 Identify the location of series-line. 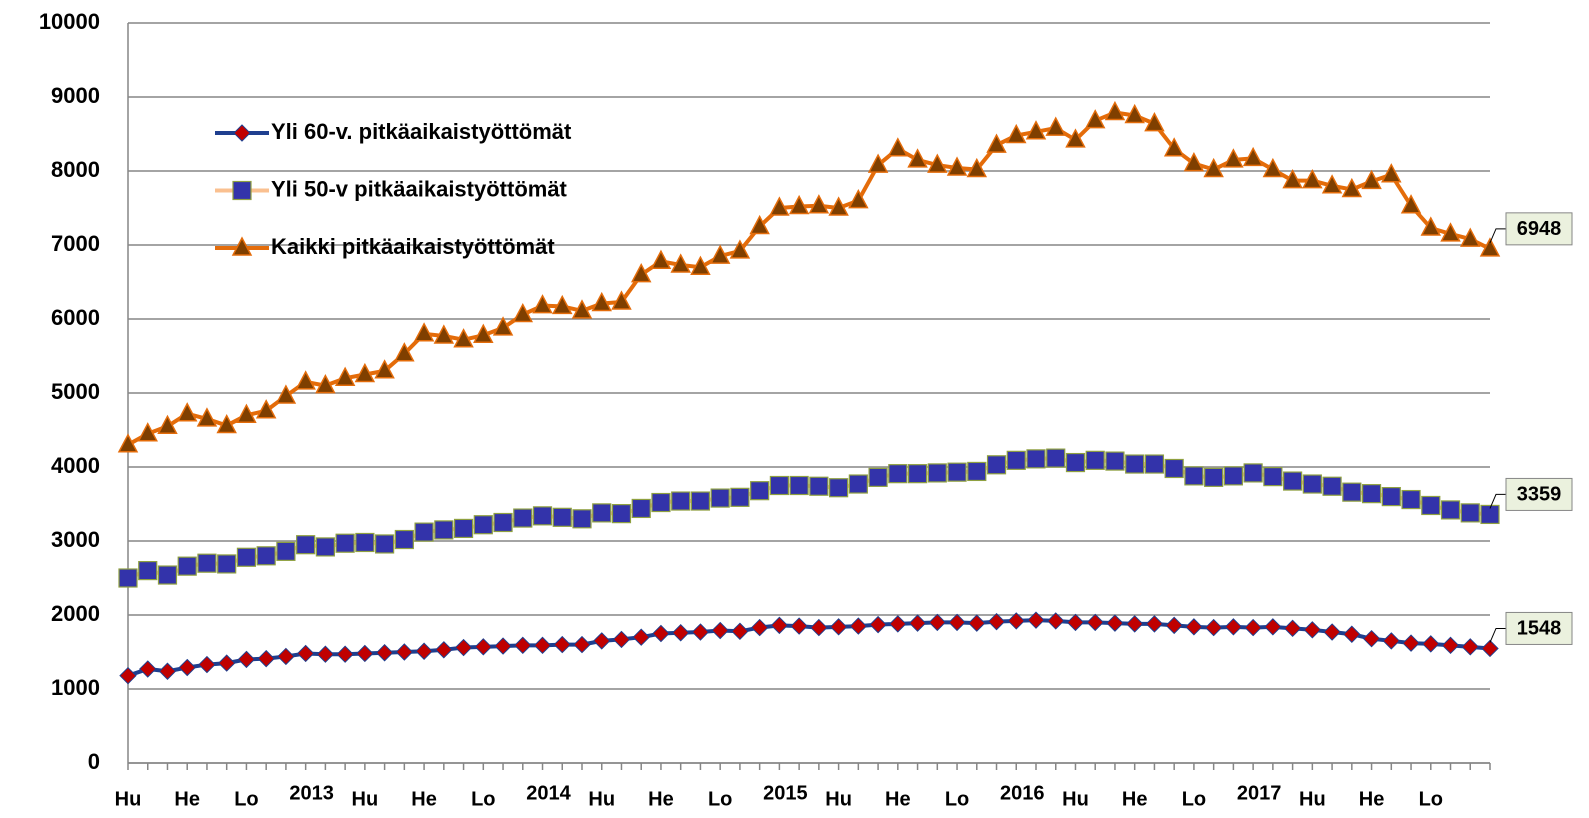
(809, 648).